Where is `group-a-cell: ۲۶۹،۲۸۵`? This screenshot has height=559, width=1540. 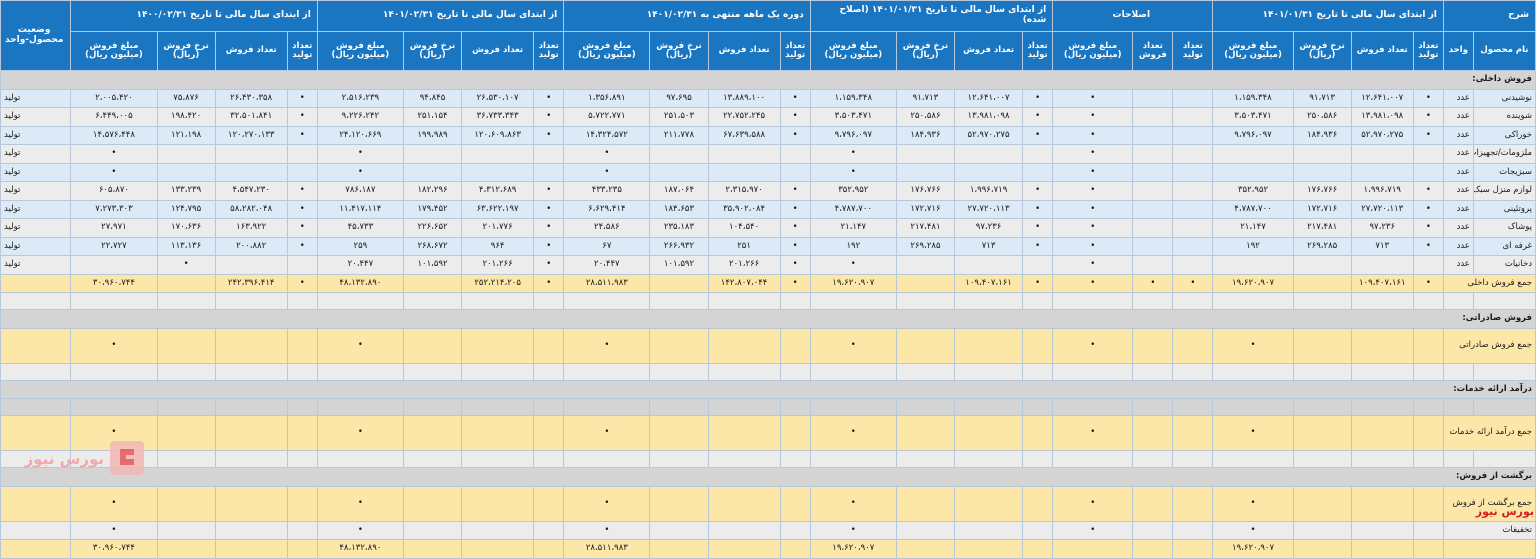
group-a-cell: ۲۶۹،۲۸۵ is located at coordinates (1322, 246).